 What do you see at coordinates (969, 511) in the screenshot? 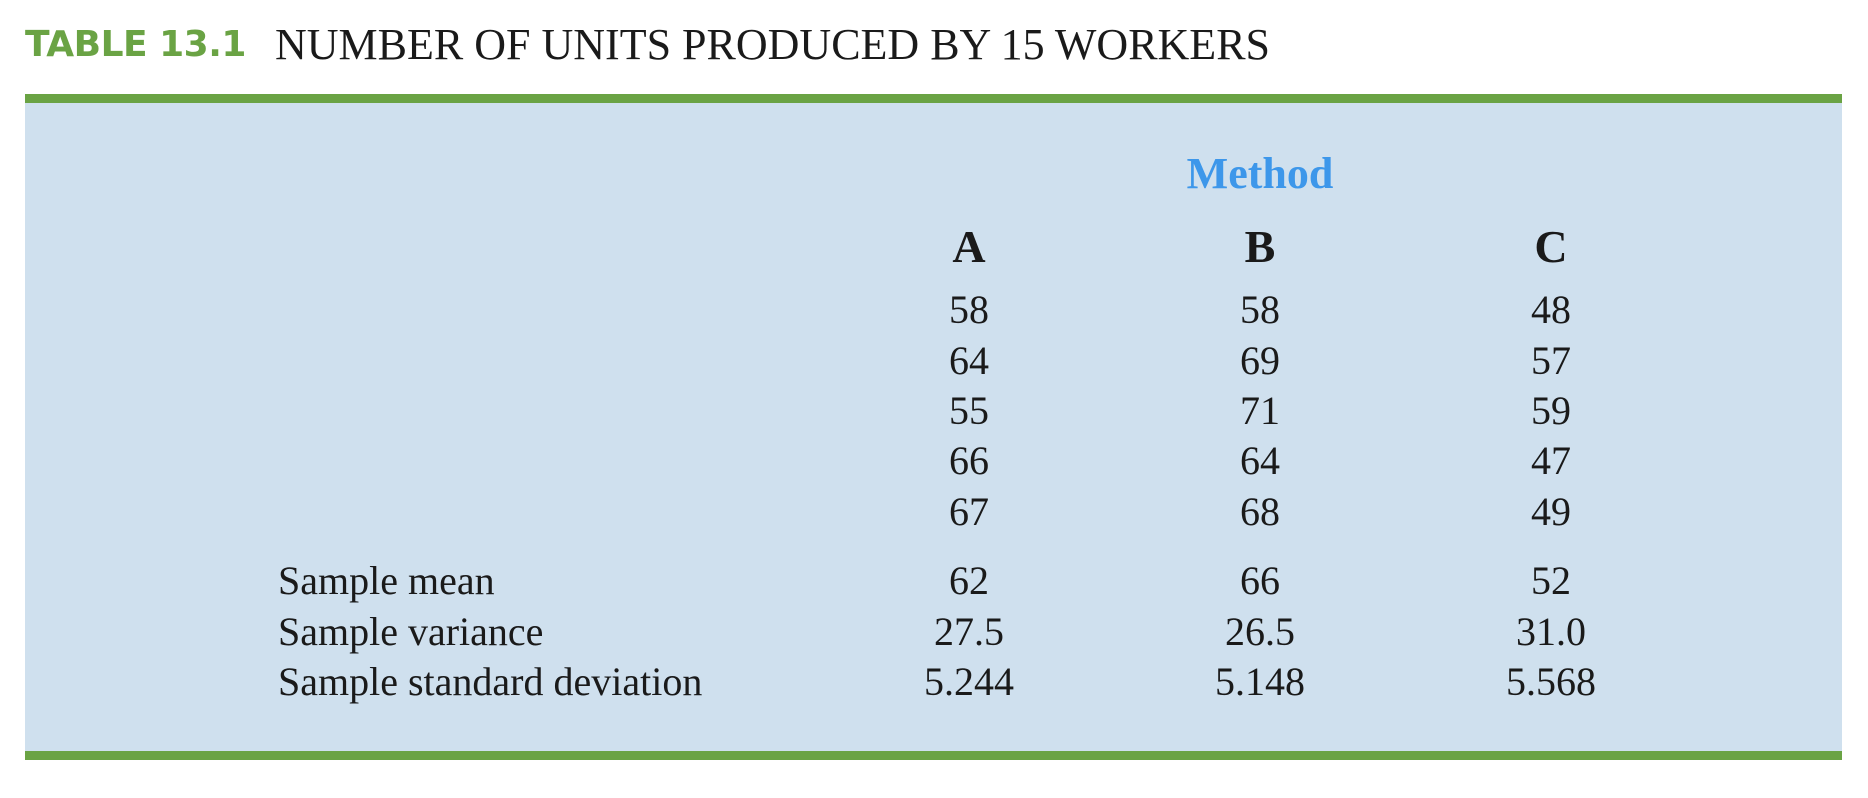
I see `table-cell: 67` at bounding box center [969, 511].